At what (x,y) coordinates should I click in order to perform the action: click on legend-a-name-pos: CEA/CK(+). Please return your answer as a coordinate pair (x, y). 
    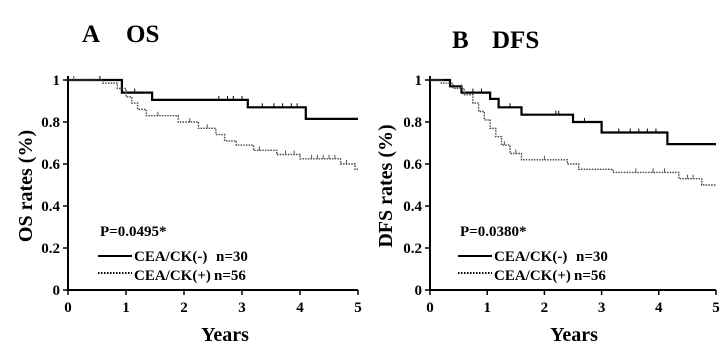
    Looking at the image, I should click on (172, 276).